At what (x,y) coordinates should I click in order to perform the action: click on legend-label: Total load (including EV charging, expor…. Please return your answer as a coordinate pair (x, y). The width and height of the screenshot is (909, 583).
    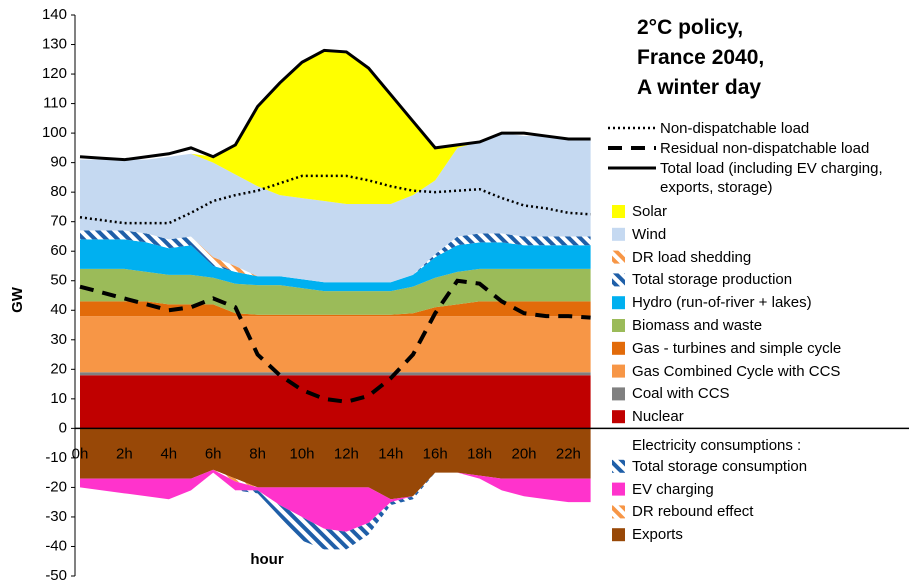
    Looking at the image, I should click on (771, 178).